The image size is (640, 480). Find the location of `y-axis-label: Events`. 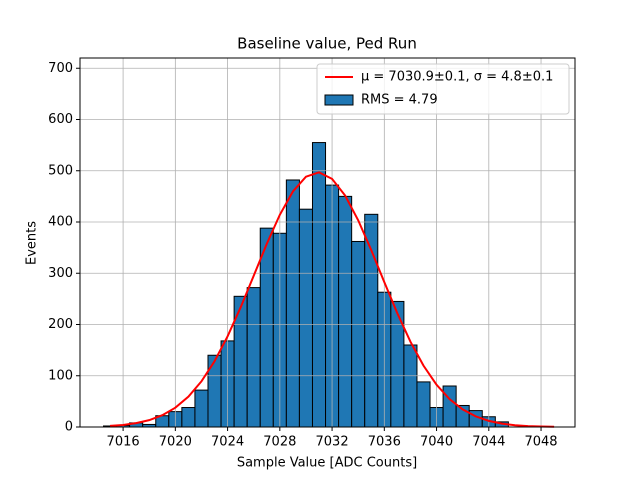

y-axis-label: Events is located at coordinates (32, 243).